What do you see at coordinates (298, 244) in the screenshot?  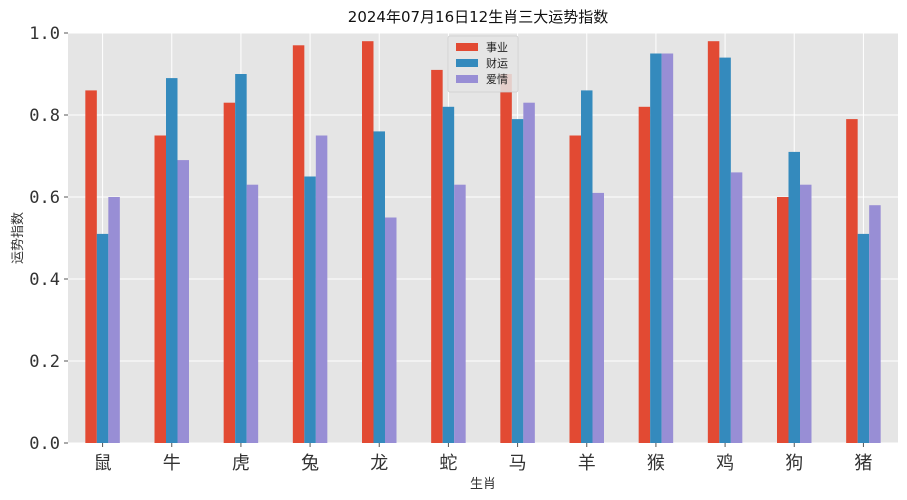 I see `bar-事业-兔` at bounding box center [298, 244].